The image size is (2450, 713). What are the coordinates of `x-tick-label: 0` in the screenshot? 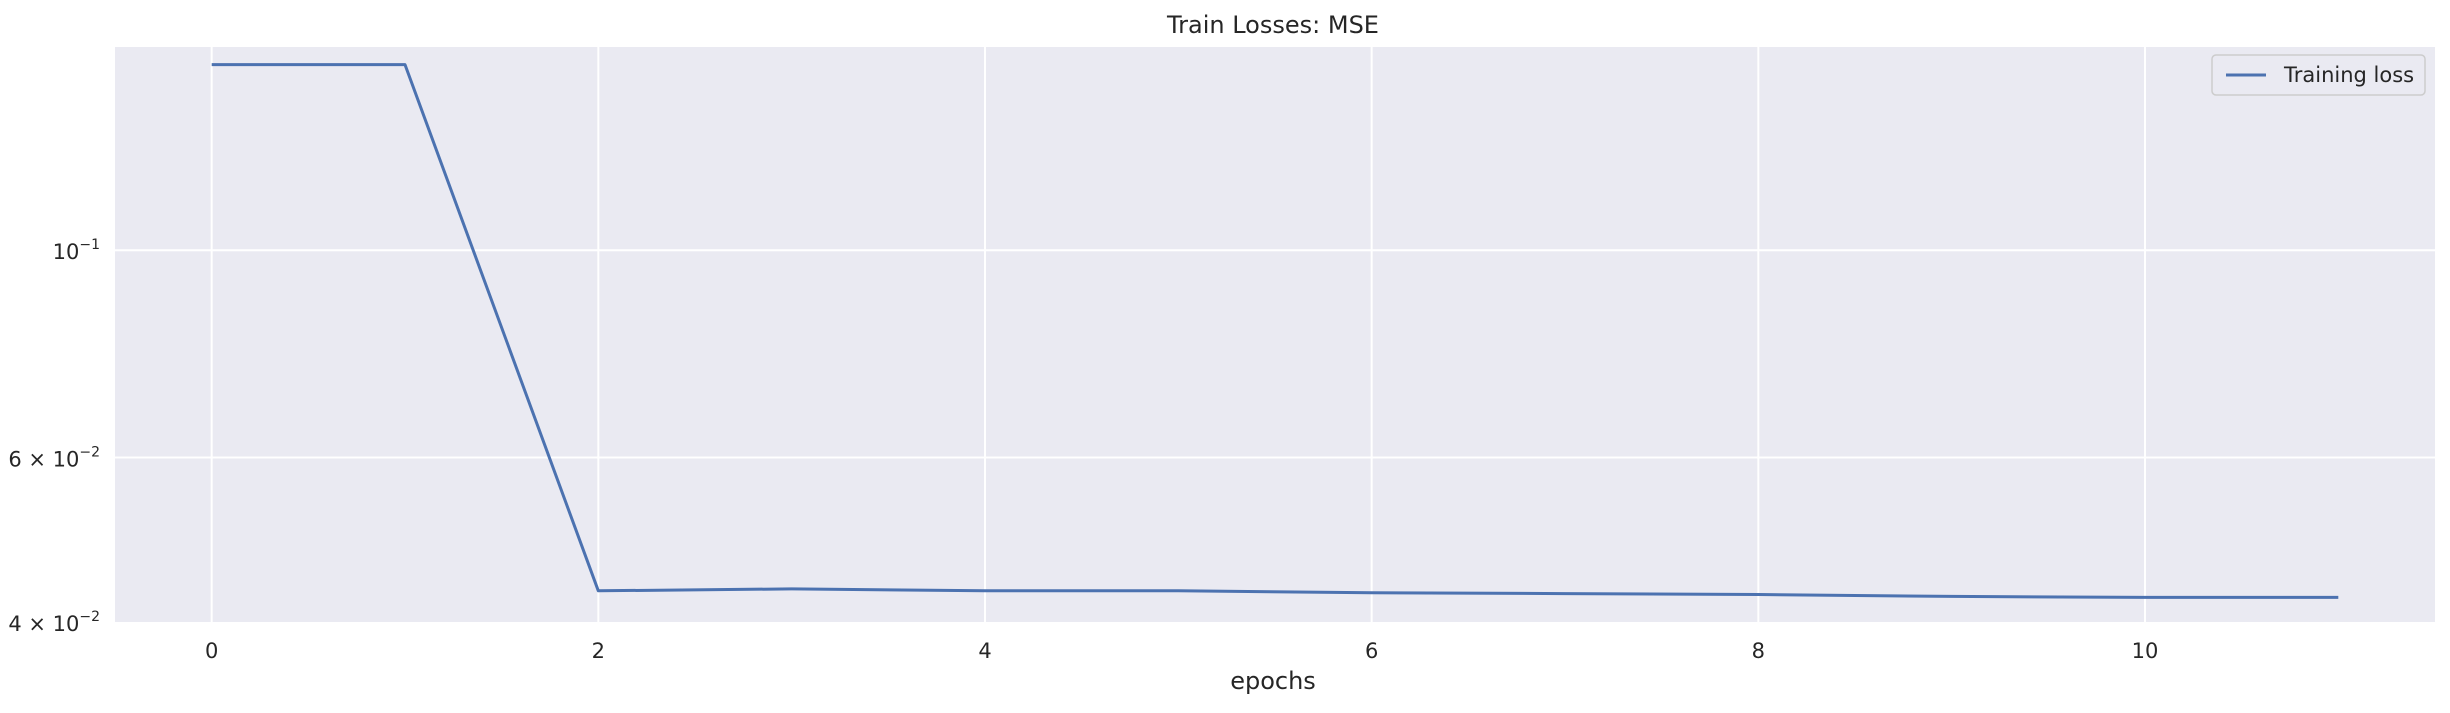 It's located at (211, 651).